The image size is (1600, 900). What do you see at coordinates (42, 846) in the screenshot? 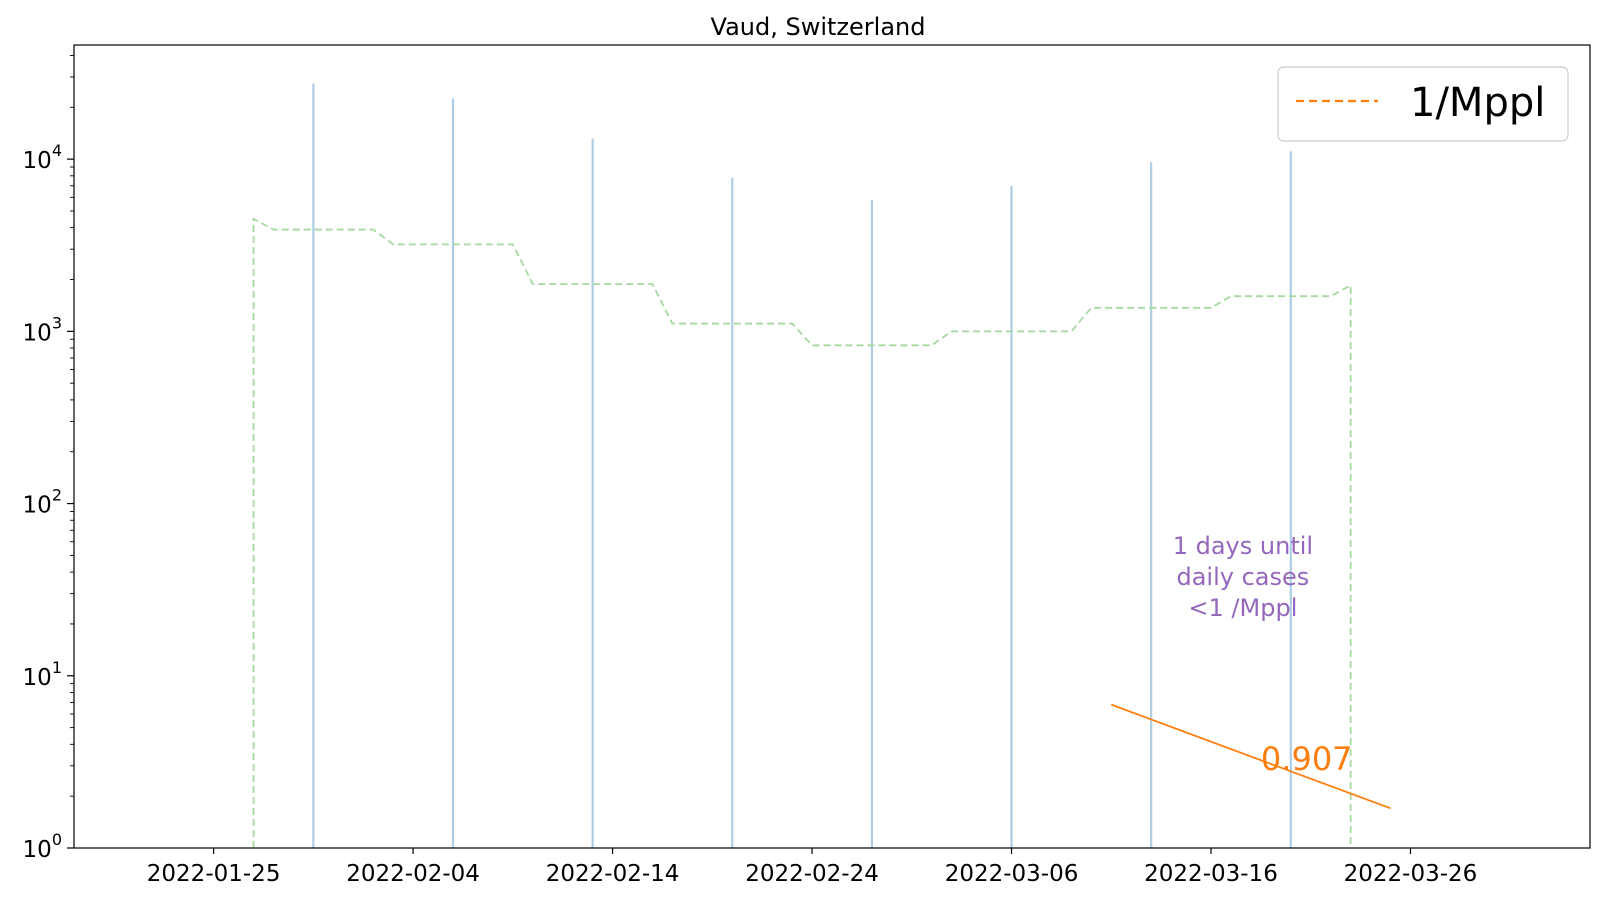
I see `y-tick-label: 10⁰` at bounding box center [42, 846].